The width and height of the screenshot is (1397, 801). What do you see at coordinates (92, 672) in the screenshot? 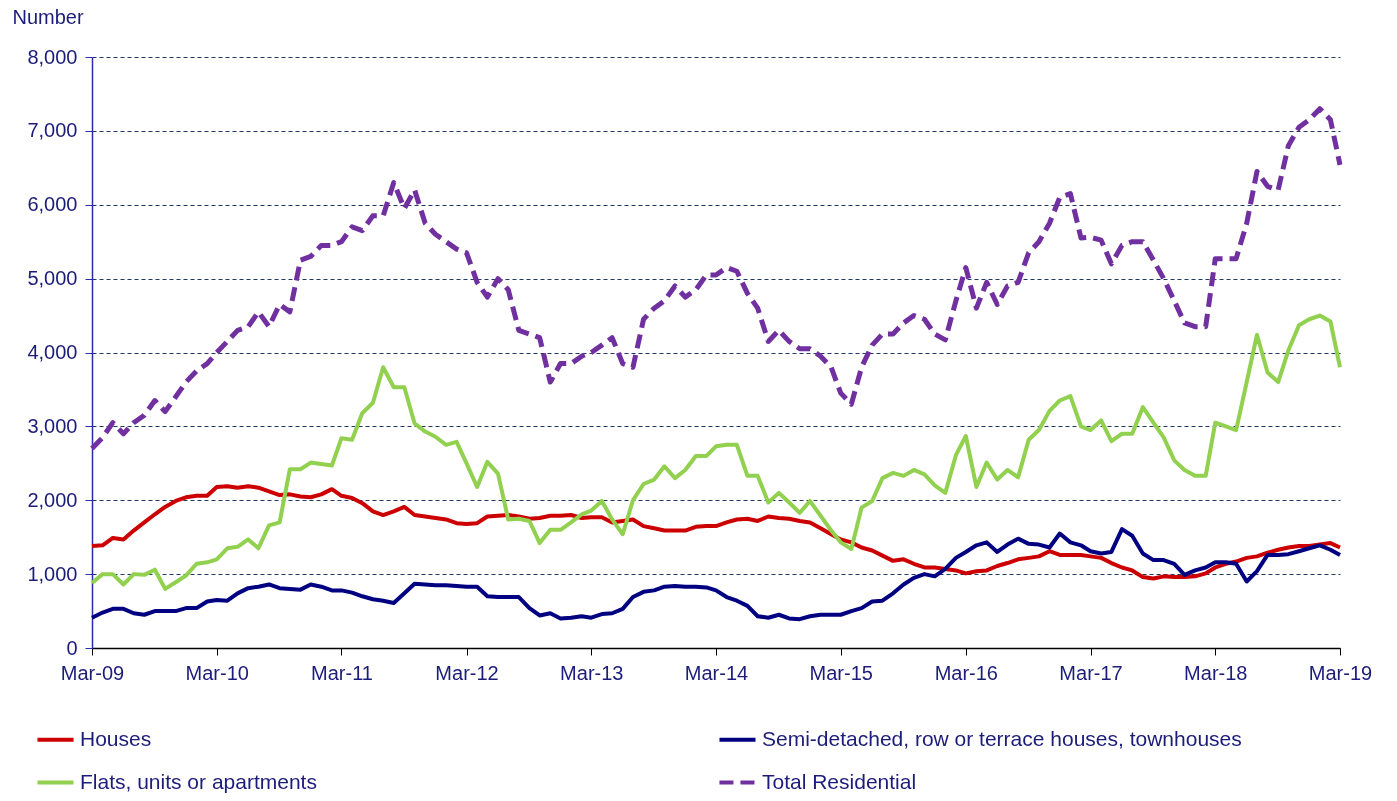
I see `x-tick-label: Mar-09` at bounding box center [92, 672].